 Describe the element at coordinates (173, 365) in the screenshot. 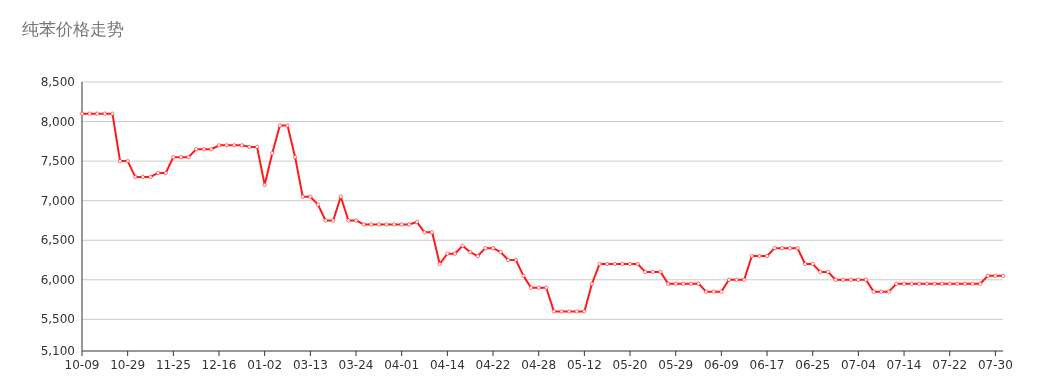

I see `x-tick-label: 11-25` at that location.